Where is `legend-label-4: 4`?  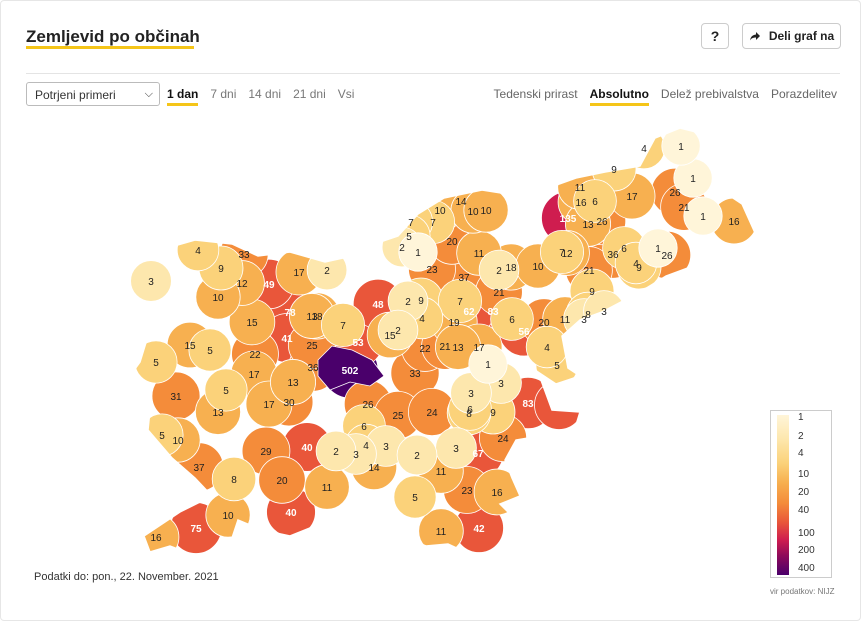
legend-label-4: 4 is located at coordinates (801, 453).